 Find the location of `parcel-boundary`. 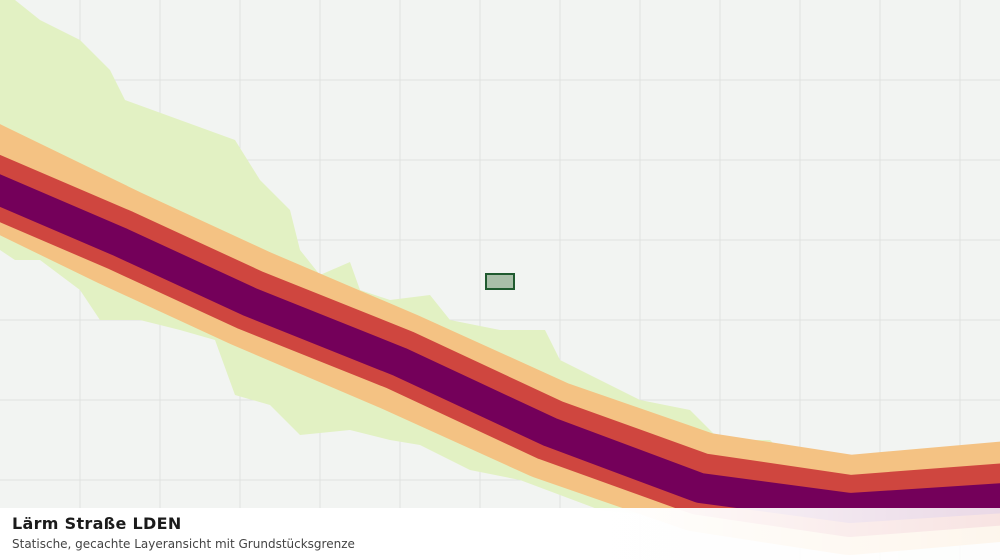

parcel-boundary is located at coordinates (500, 281).